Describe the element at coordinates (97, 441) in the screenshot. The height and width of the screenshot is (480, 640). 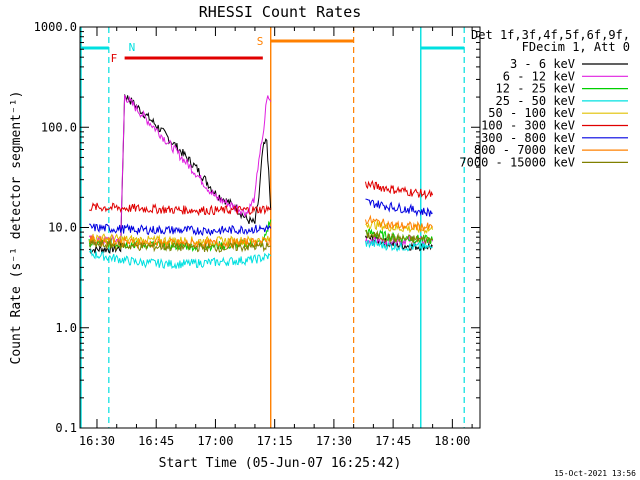
I see `x-tick-label: 16:30` at that location.